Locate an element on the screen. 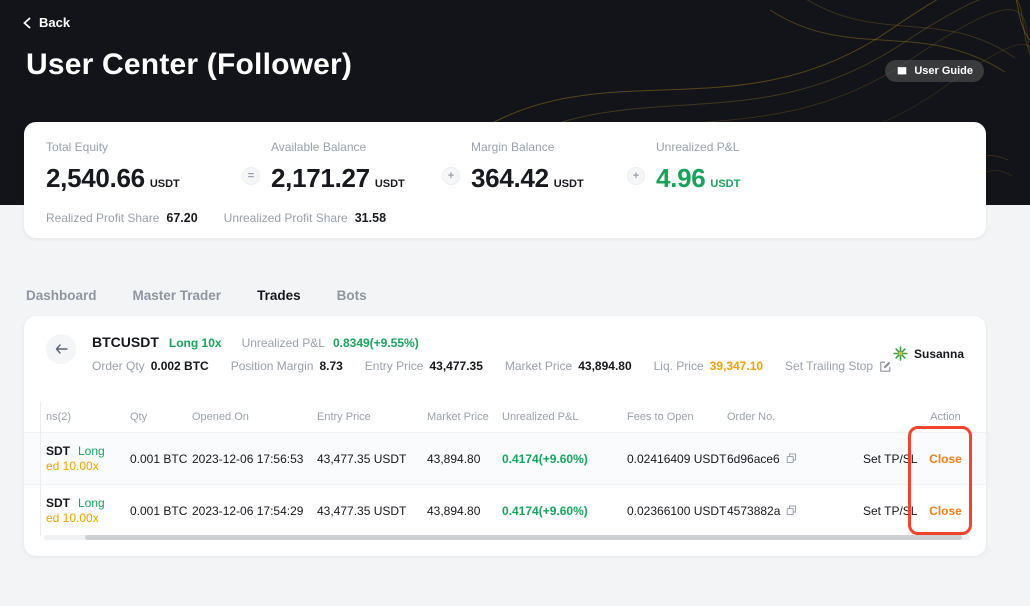  arrow-left-icon is located at coordinates (61, 349).